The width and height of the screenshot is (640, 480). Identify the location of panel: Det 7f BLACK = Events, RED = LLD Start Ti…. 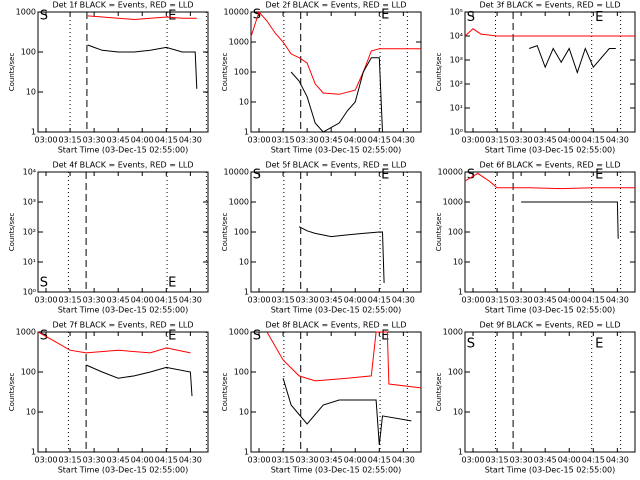
(108, 398).